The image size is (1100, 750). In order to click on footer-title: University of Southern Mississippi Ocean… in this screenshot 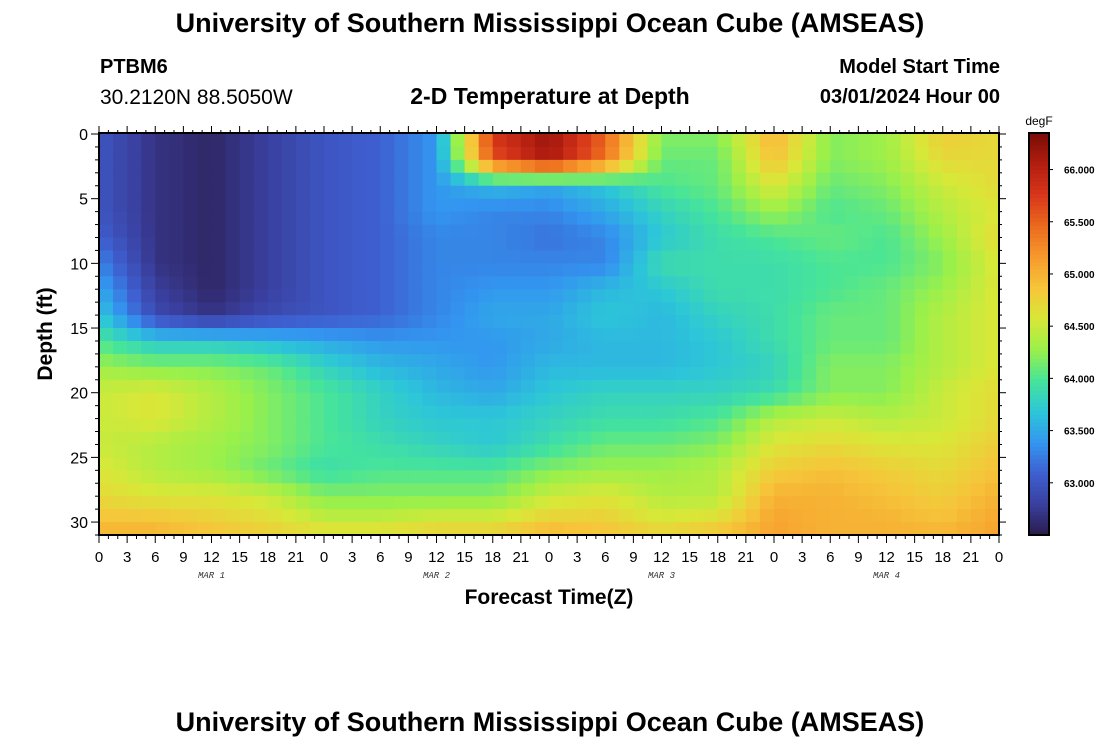, I will do `click(550, 722)`.